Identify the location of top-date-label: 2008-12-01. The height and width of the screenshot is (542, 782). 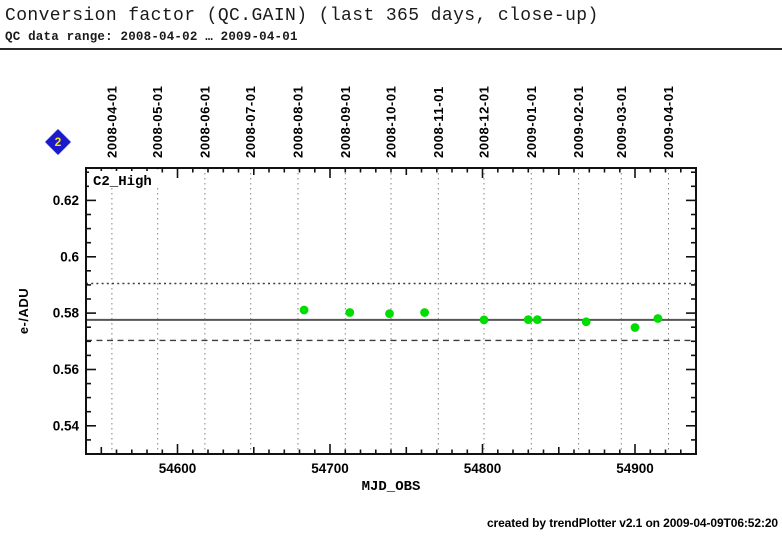
(484, 122).